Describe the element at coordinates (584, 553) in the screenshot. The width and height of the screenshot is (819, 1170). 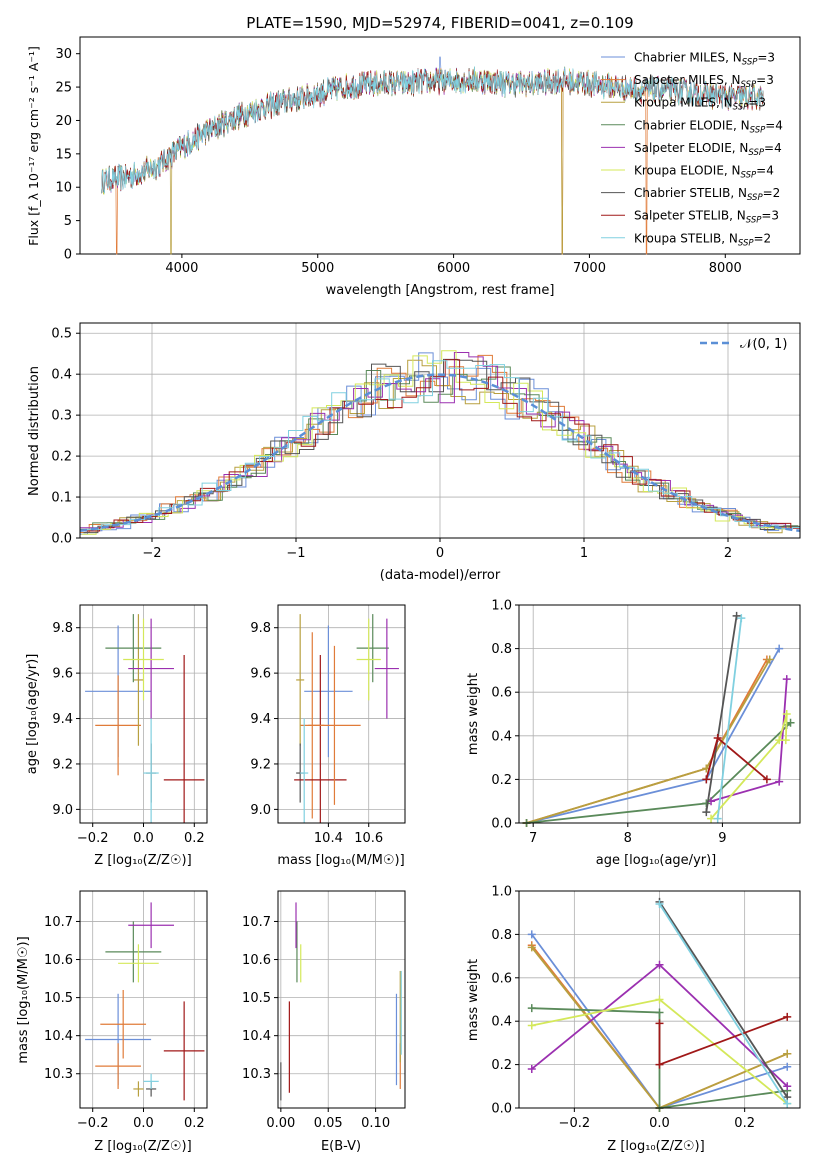
I see `x-tick-label: 1` at that location.